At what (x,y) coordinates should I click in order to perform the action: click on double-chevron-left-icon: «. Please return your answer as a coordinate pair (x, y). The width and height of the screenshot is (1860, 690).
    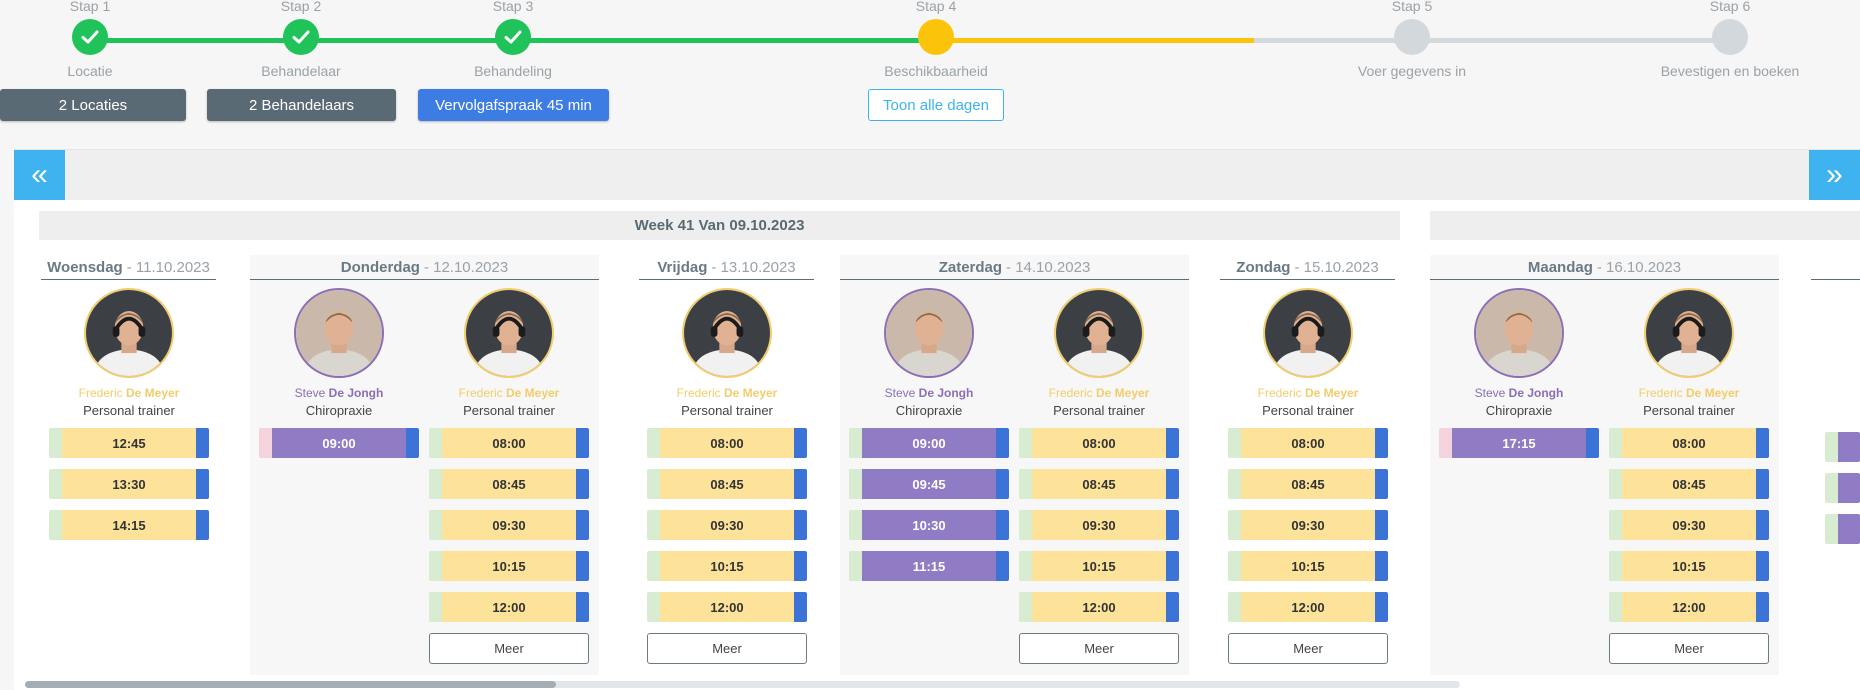
    Looking at the image, I should click on (39, 175).